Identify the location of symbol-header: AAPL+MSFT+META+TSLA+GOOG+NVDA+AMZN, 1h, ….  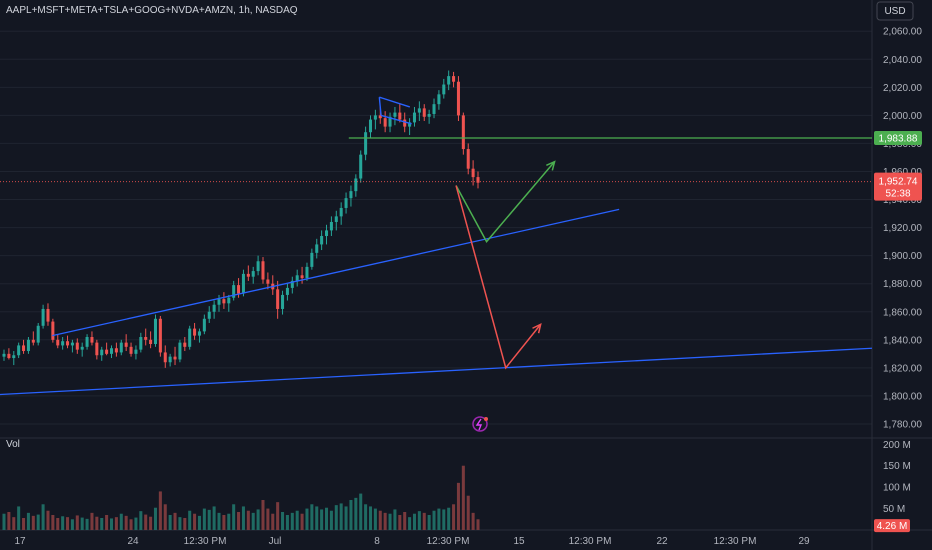
(152, 10).